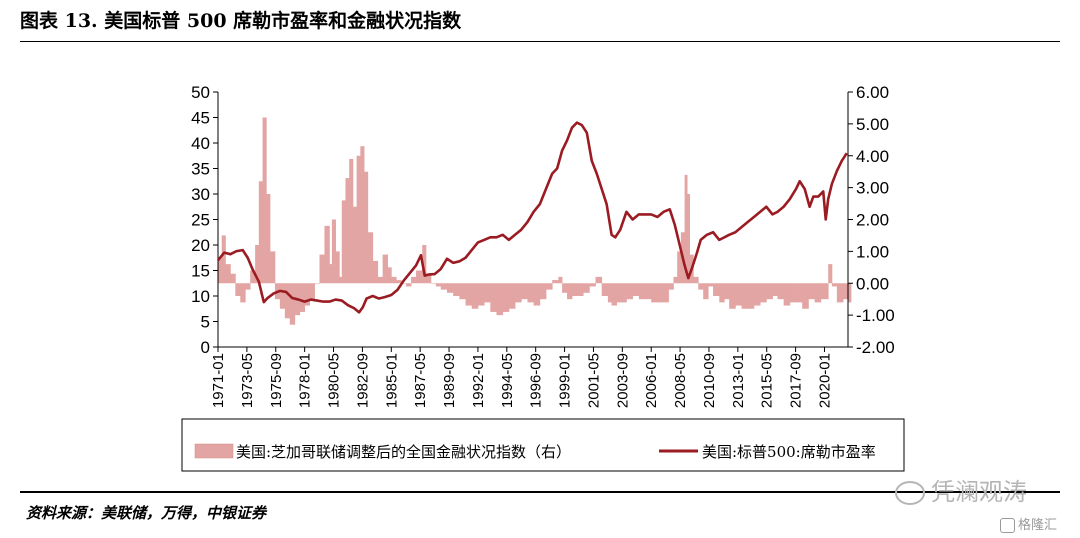  Describe the element at coordinates (680, 380) in the screenshot. I see `x-tick-label: 2008-05` at that location.